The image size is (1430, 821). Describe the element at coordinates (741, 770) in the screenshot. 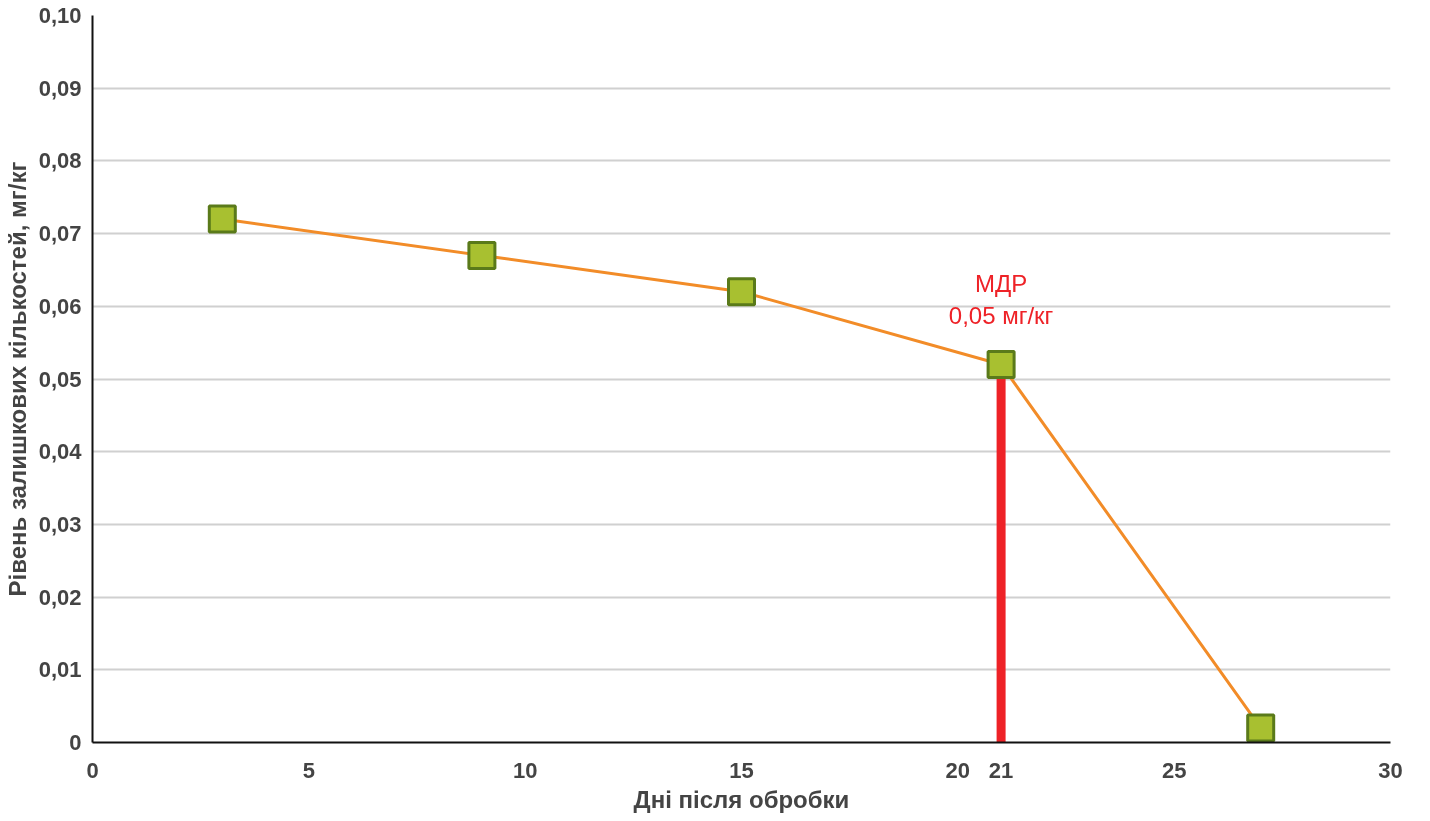

I see `x-tick-label: 15` at that location.